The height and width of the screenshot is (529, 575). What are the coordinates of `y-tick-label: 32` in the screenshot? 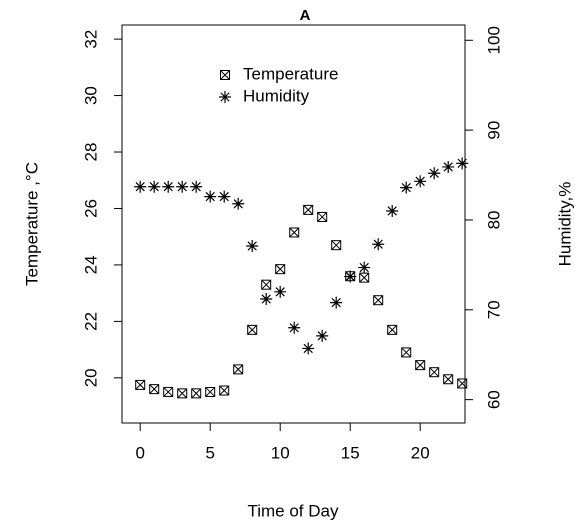 It's located at (90, 39).